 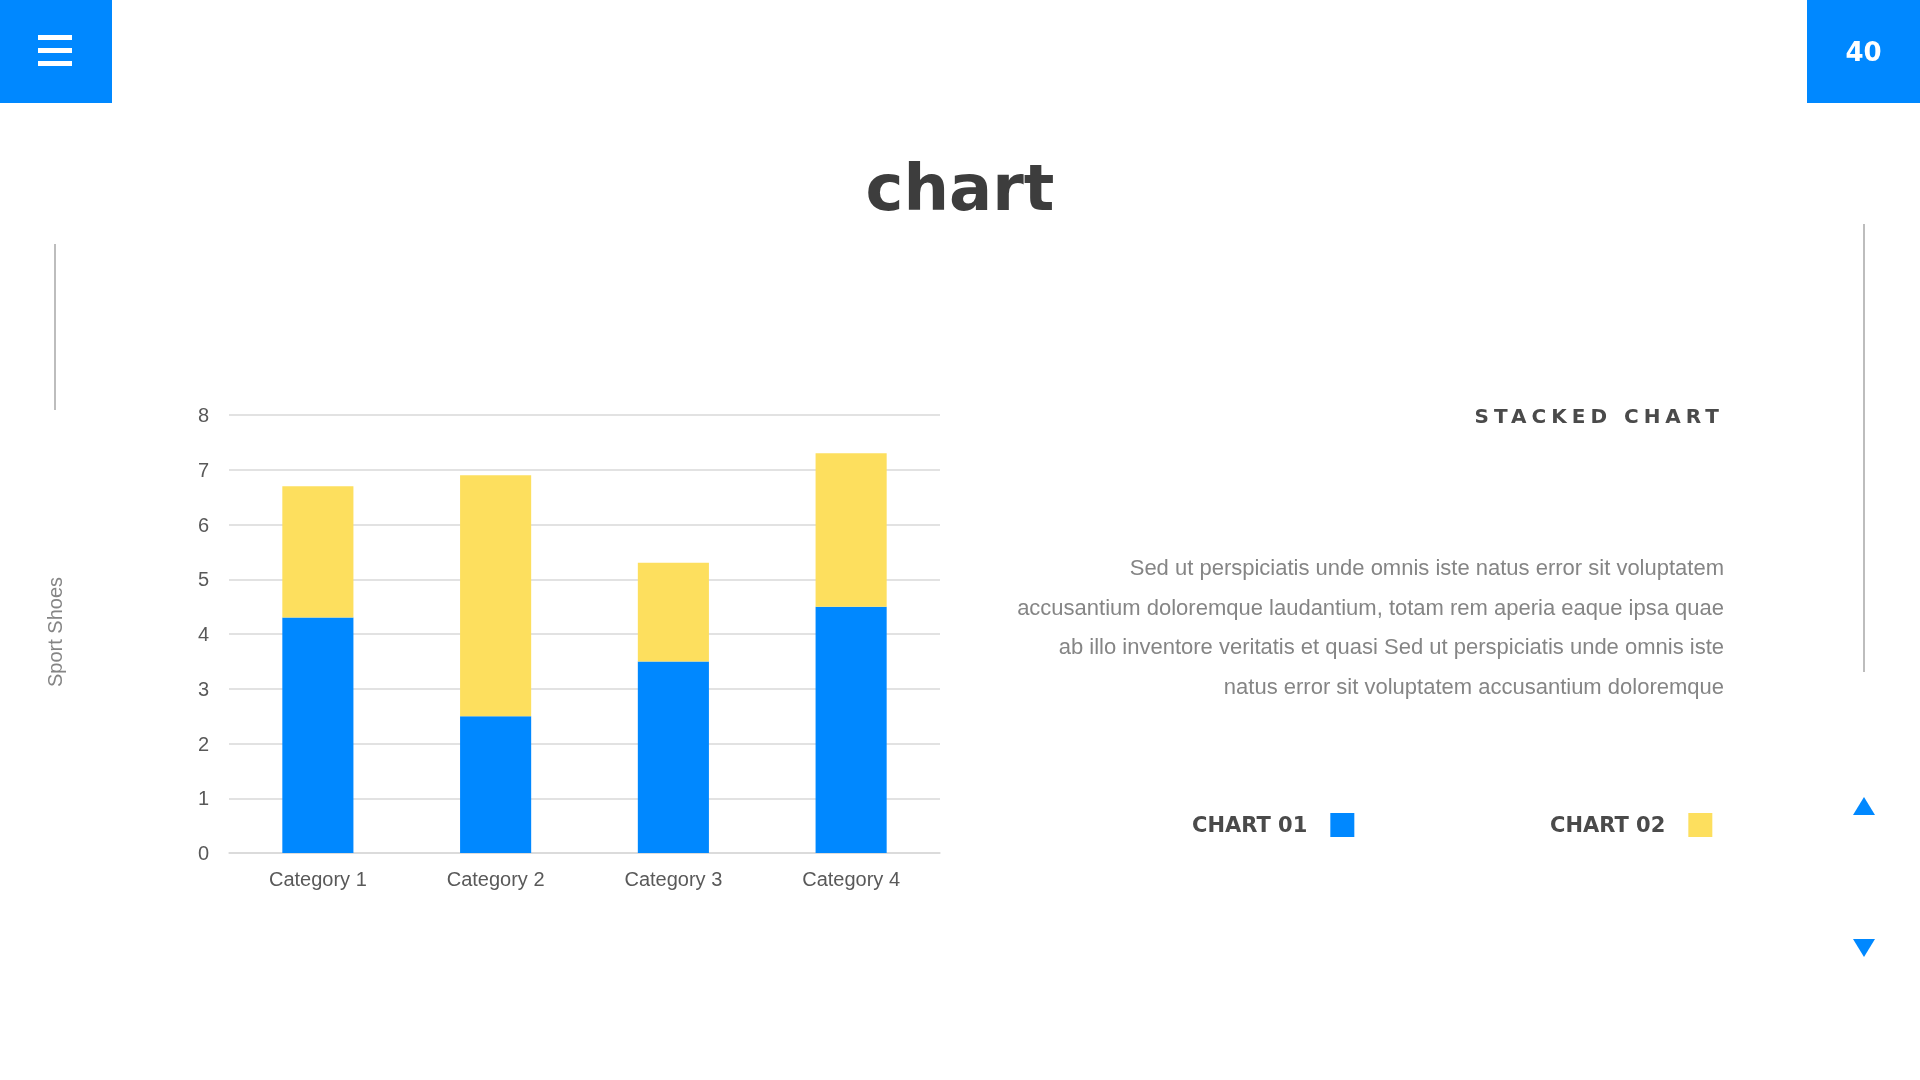 What do you see at coordinates (203, 853) in the screenshot?
I see `y-tick-label: 0` at bounding box center [203, 853].